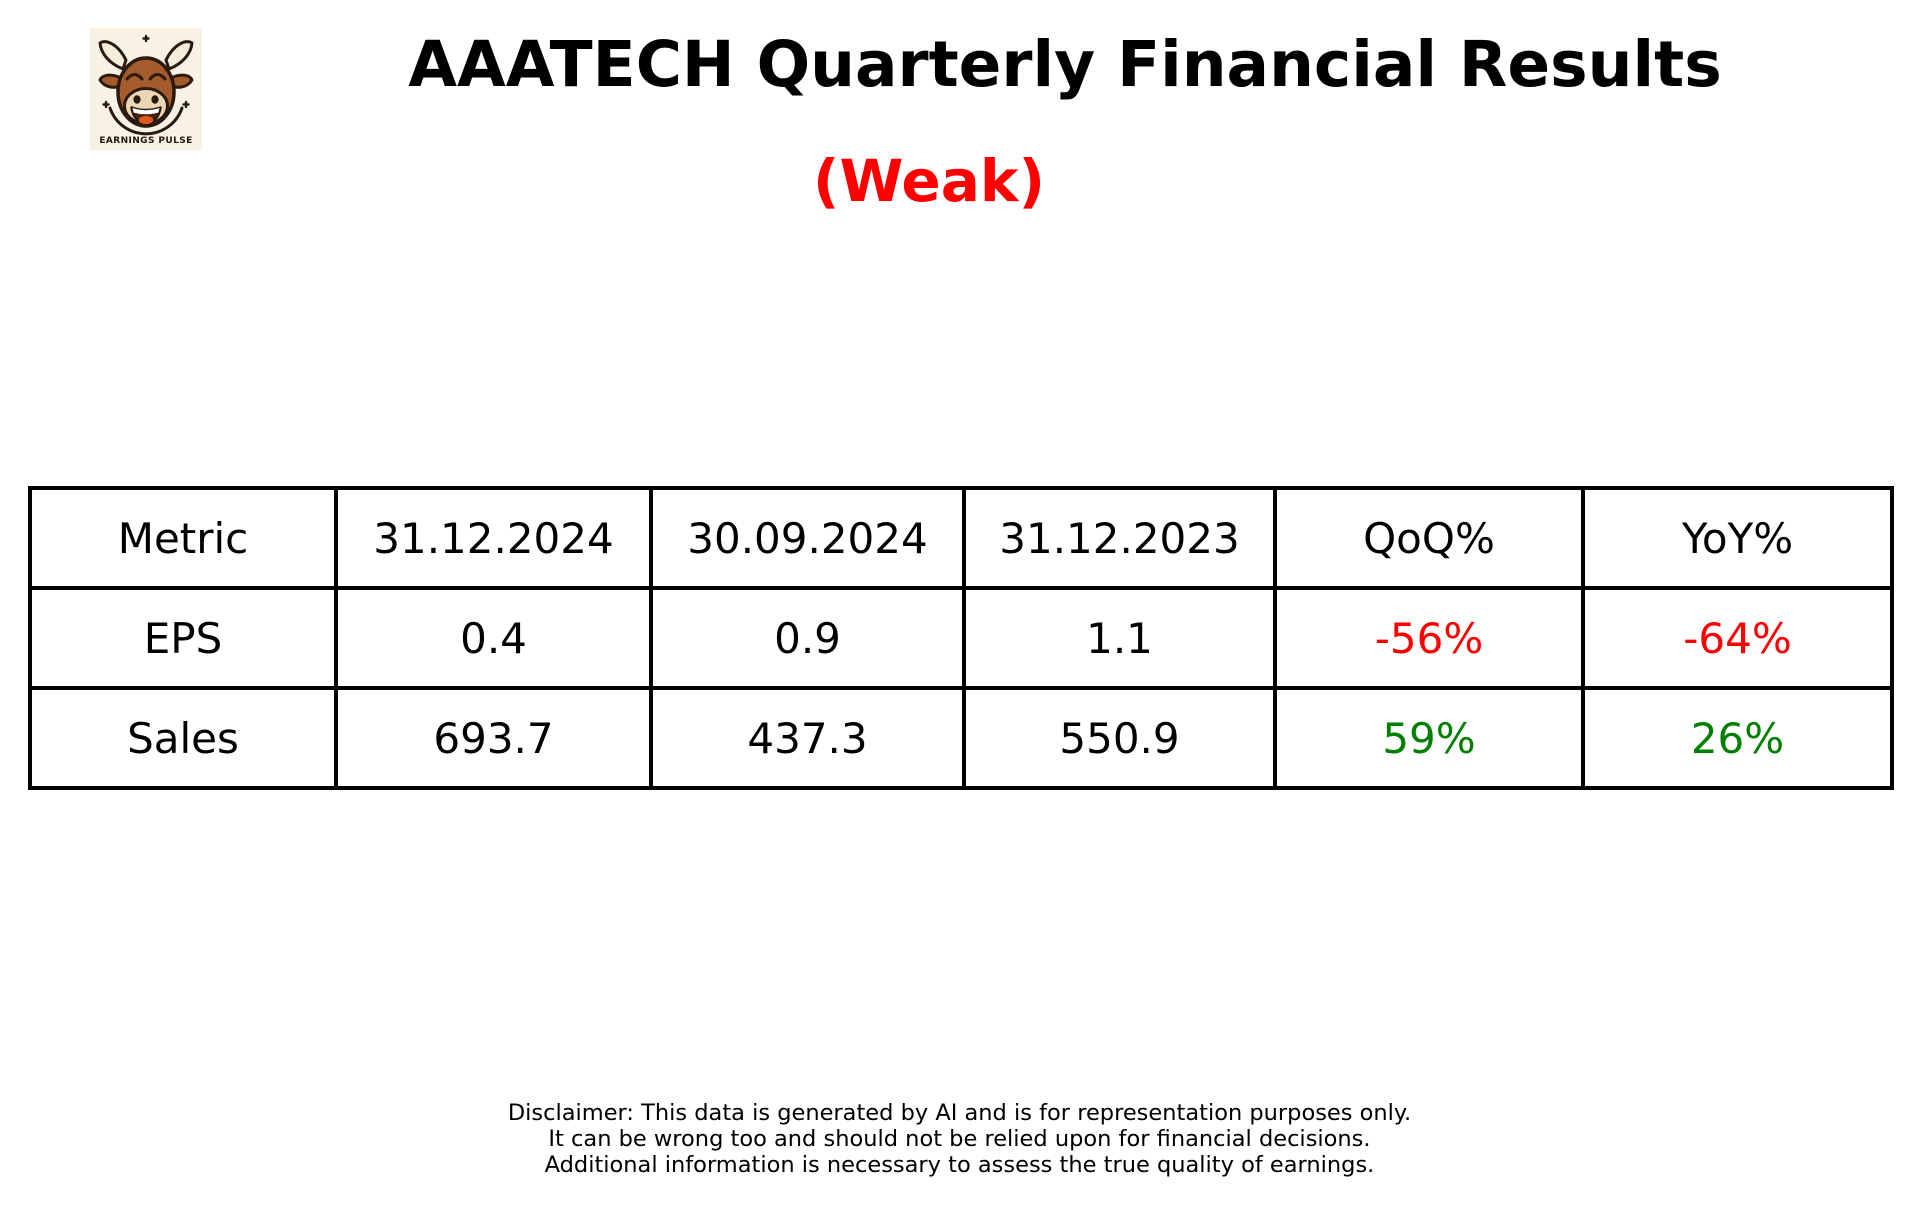  Describe the element at coordinates (493, 738) in the screenshot. I see `value-cell: 693.7` at that location.